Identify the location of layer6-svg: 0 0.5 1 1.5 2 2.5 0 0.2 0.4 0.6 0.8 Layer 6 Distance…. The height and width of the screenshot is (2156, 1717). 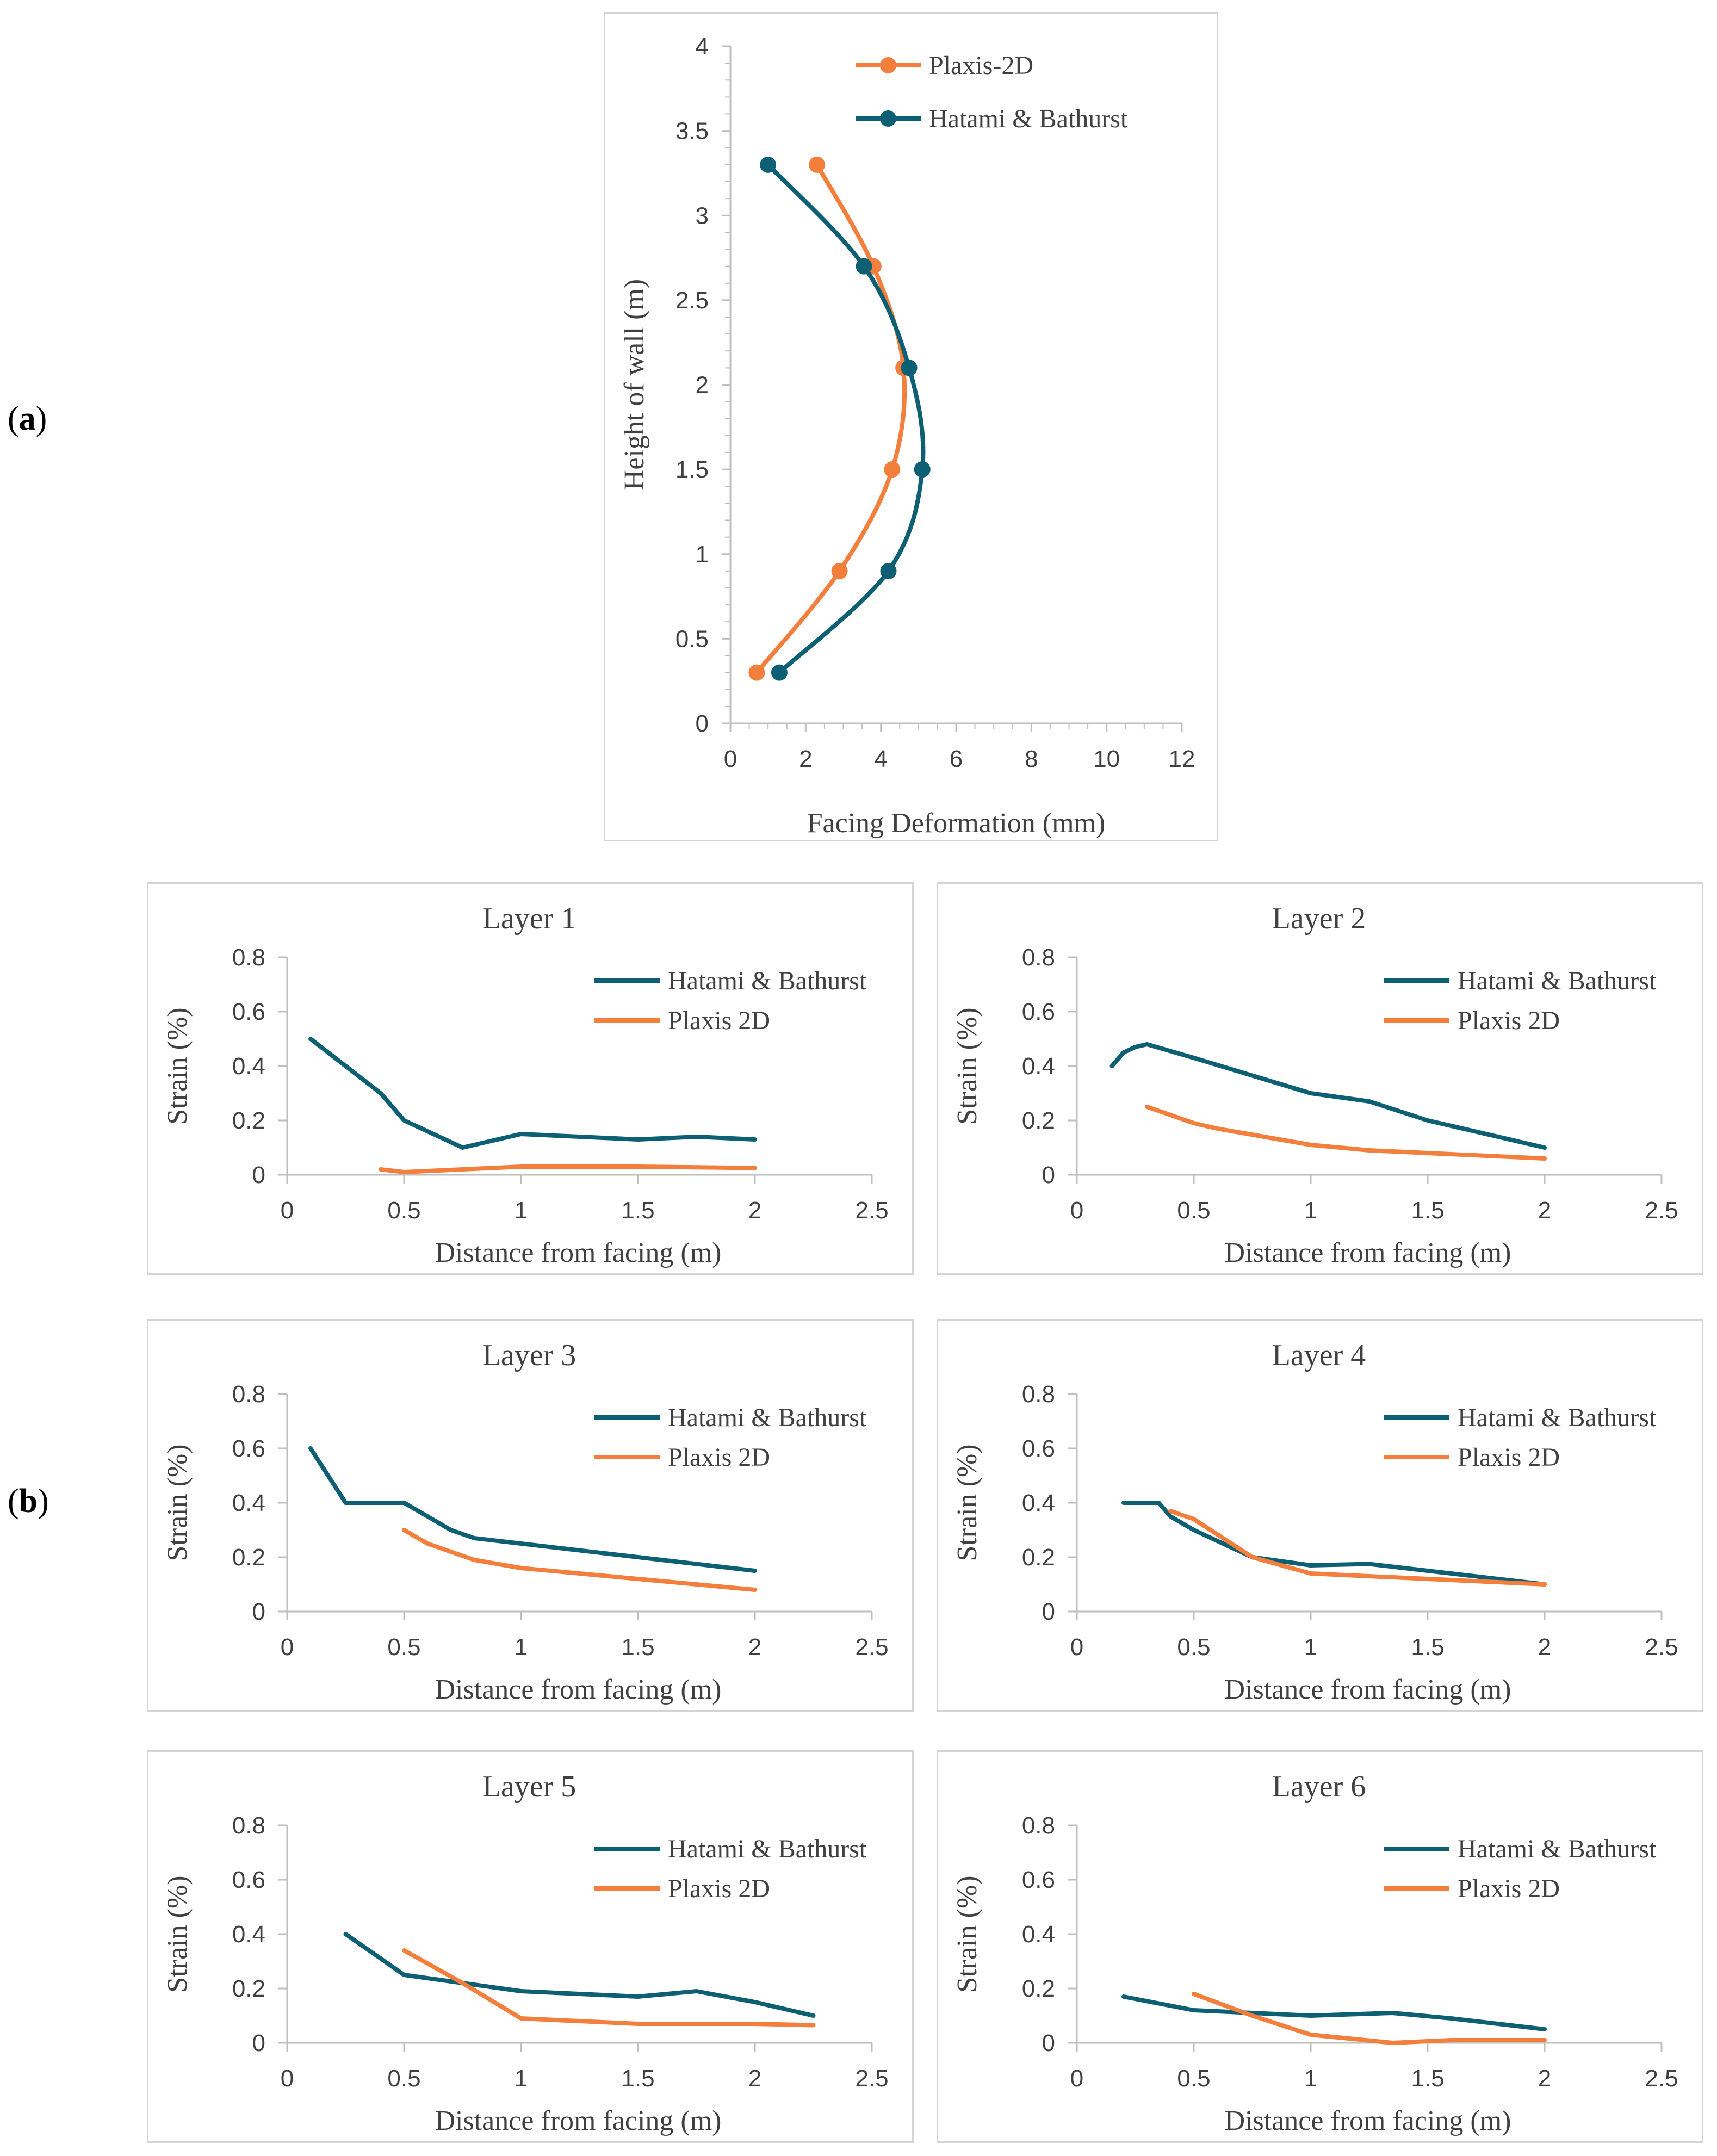
(1315, 1953).